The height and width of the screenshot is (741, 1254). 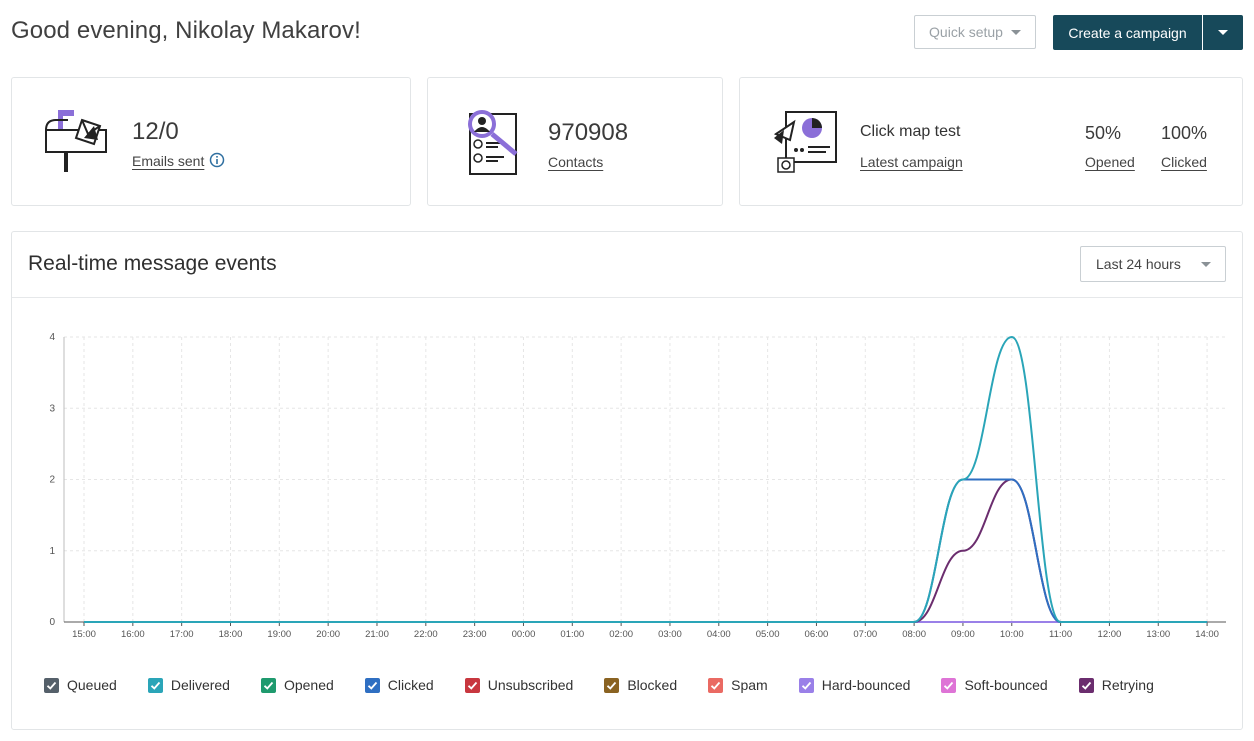 What do you see at coordinates (377, 634) in the screenshot?
I see `x-tick-label: 21:00` at bounding box center [377, 634].